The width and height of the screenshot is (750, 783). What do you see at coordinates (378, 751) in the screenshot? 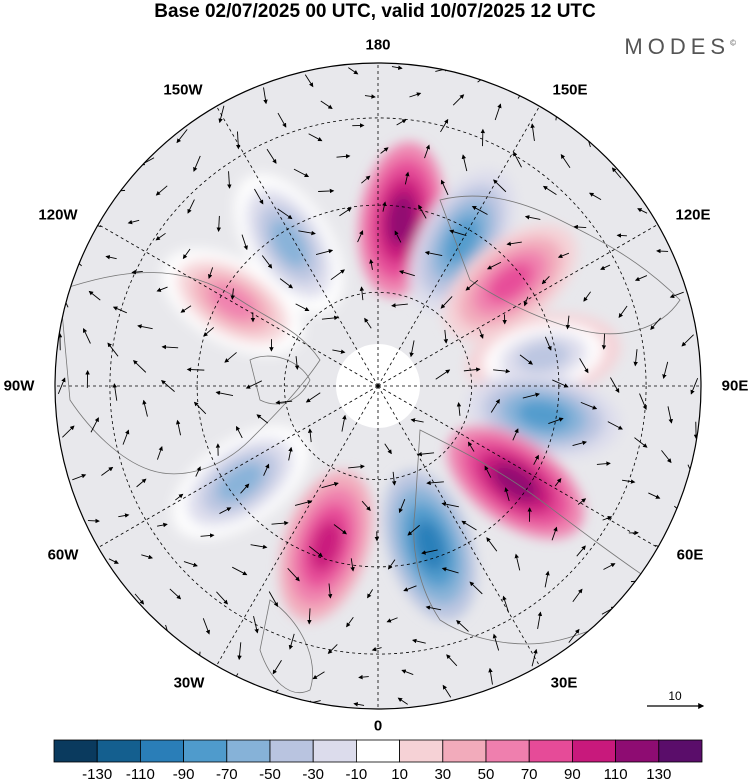
I see `colorbar` at bounding box center [378, 751].